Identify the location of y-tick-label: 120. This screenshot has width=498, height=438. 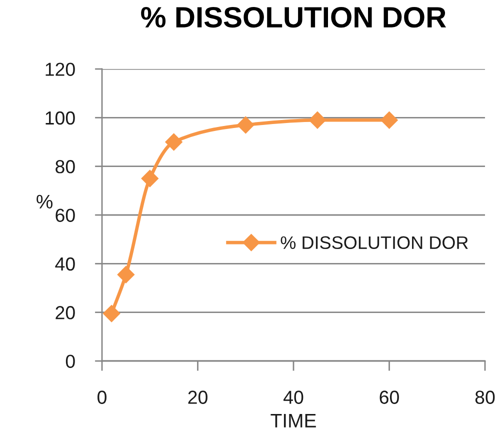
(60, 69).